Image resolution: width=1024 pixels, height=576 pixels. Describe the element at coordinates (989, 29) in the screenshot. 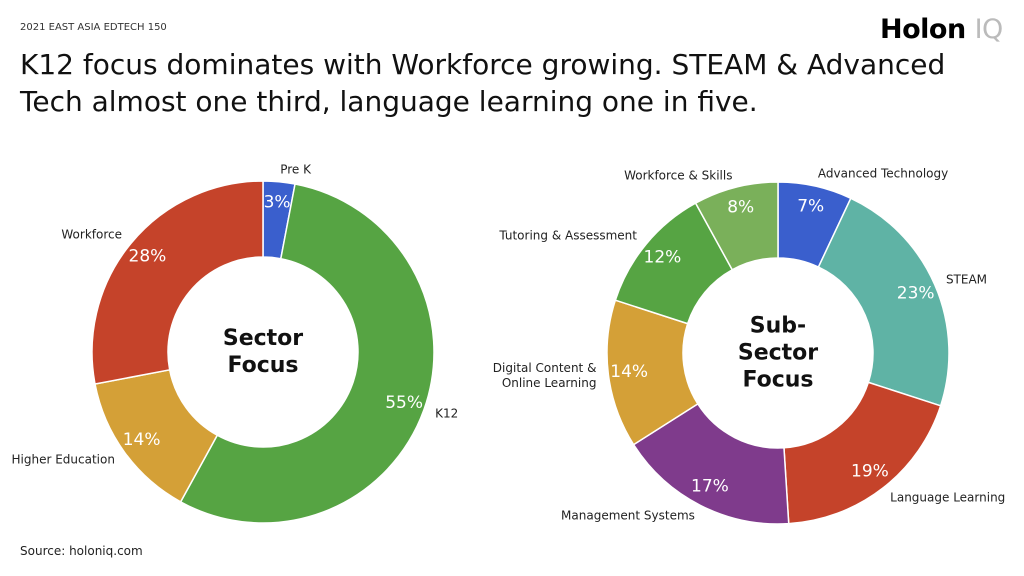

I see `logo-suffix: IQ` at that location.